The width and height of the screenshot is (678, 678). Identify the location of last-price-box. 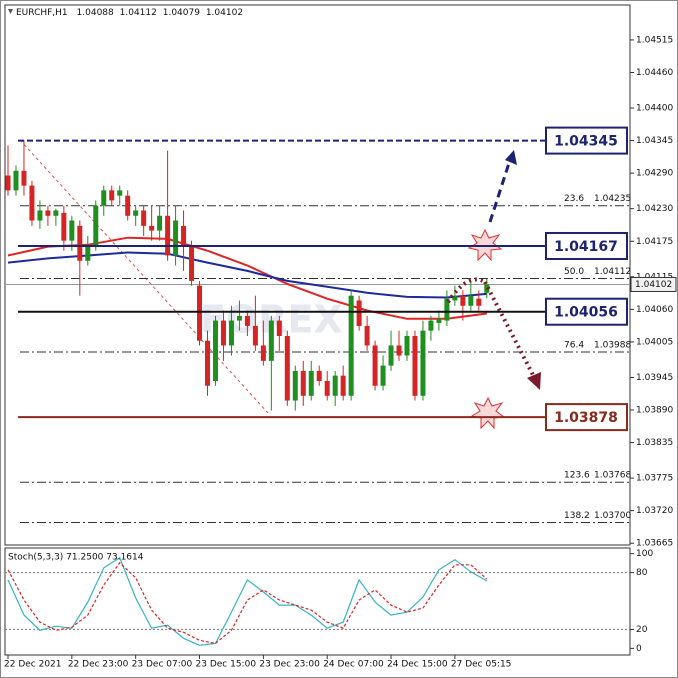
(653, 284).